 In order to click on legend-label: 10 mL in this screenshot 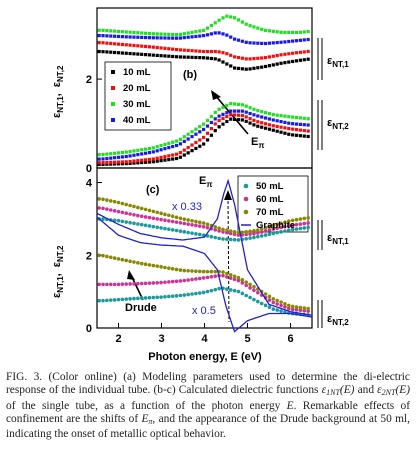, I will do `click(137, 72)`.